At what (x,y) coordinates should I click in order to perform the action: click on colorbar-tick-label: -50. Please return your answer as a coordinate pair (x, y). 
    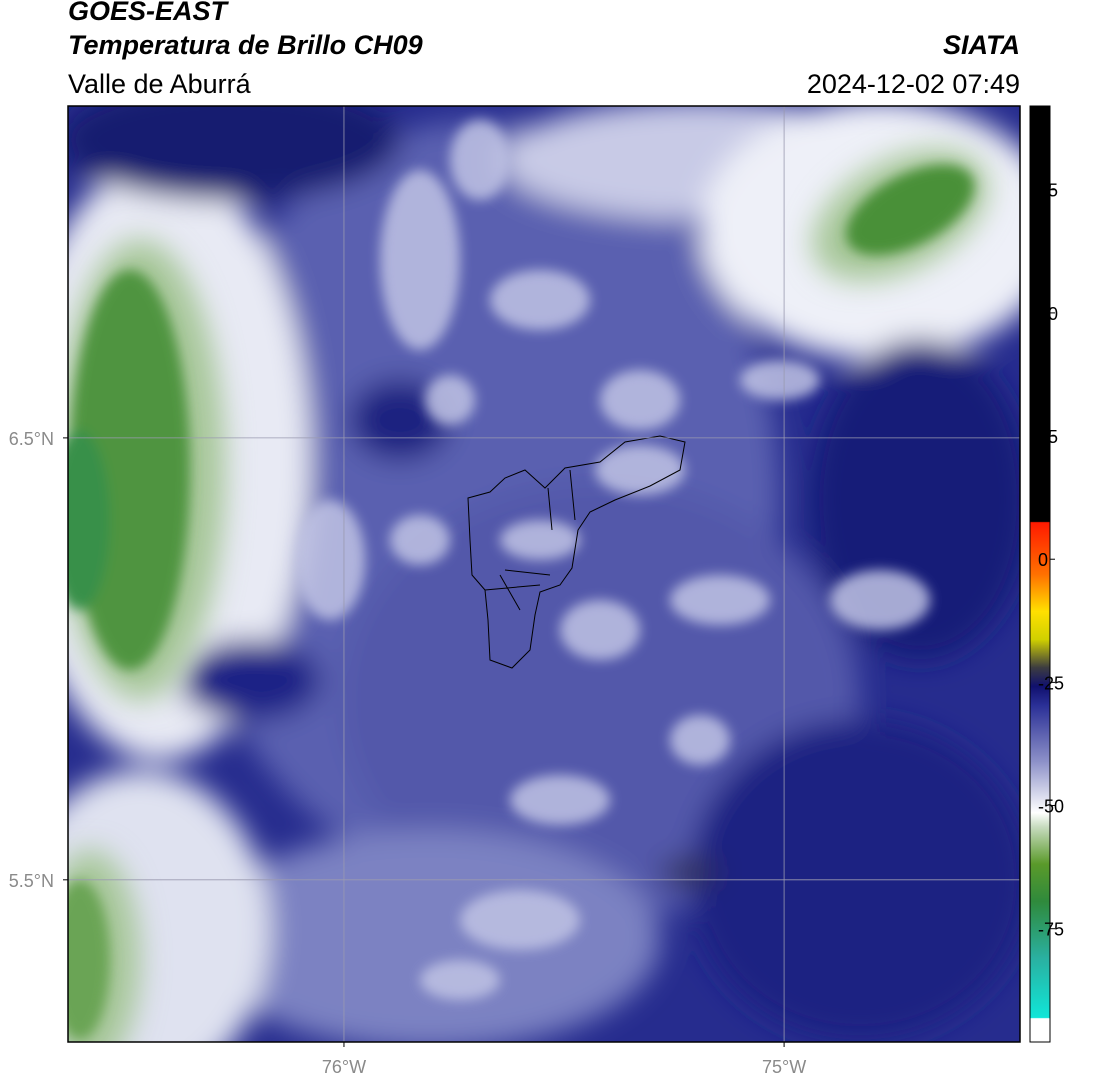
    Looking at the image, I should click on (1051, 807).